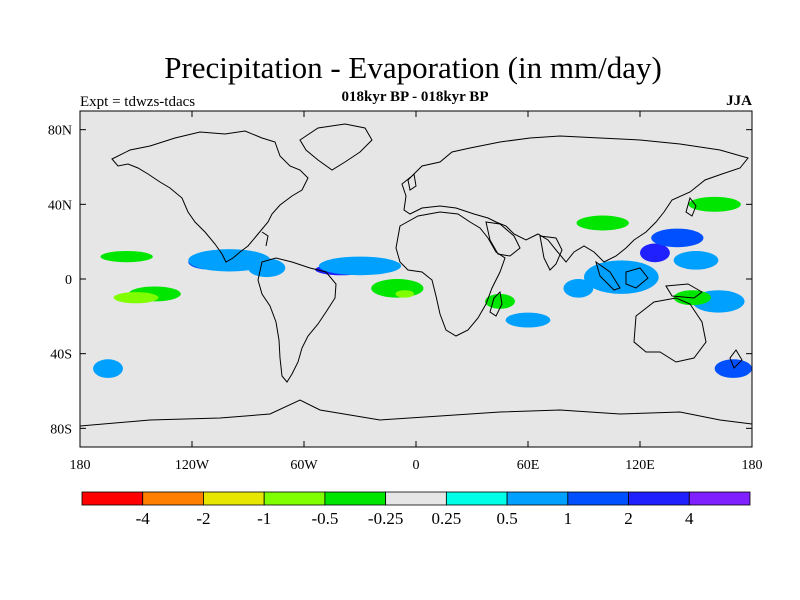 Image resolution: width=800 pixels, height=600 pixels. I want to click on colorbar-label: 1, so click(568, 518).